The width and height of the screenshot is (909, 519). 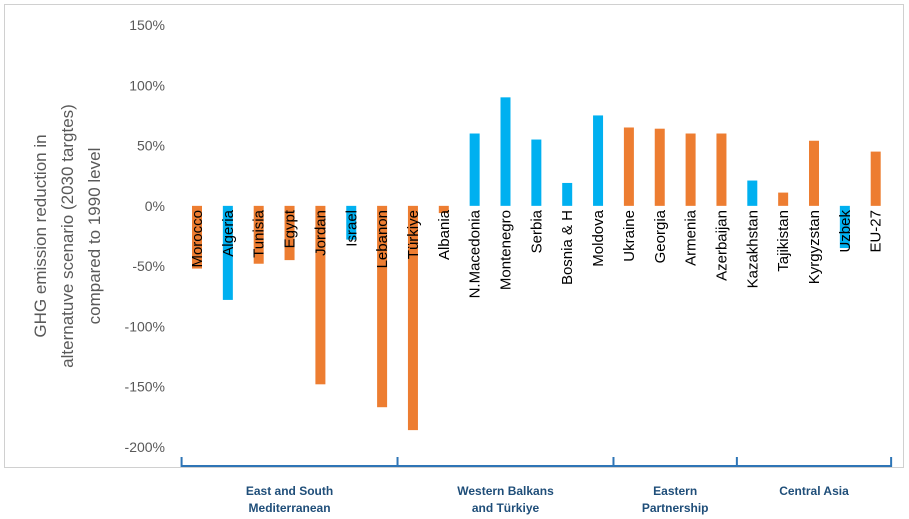 I want to click on y-tick-labels: 150% 100% 50% 0% -50% -100% -150% -200%, so click(x=145, y=236).